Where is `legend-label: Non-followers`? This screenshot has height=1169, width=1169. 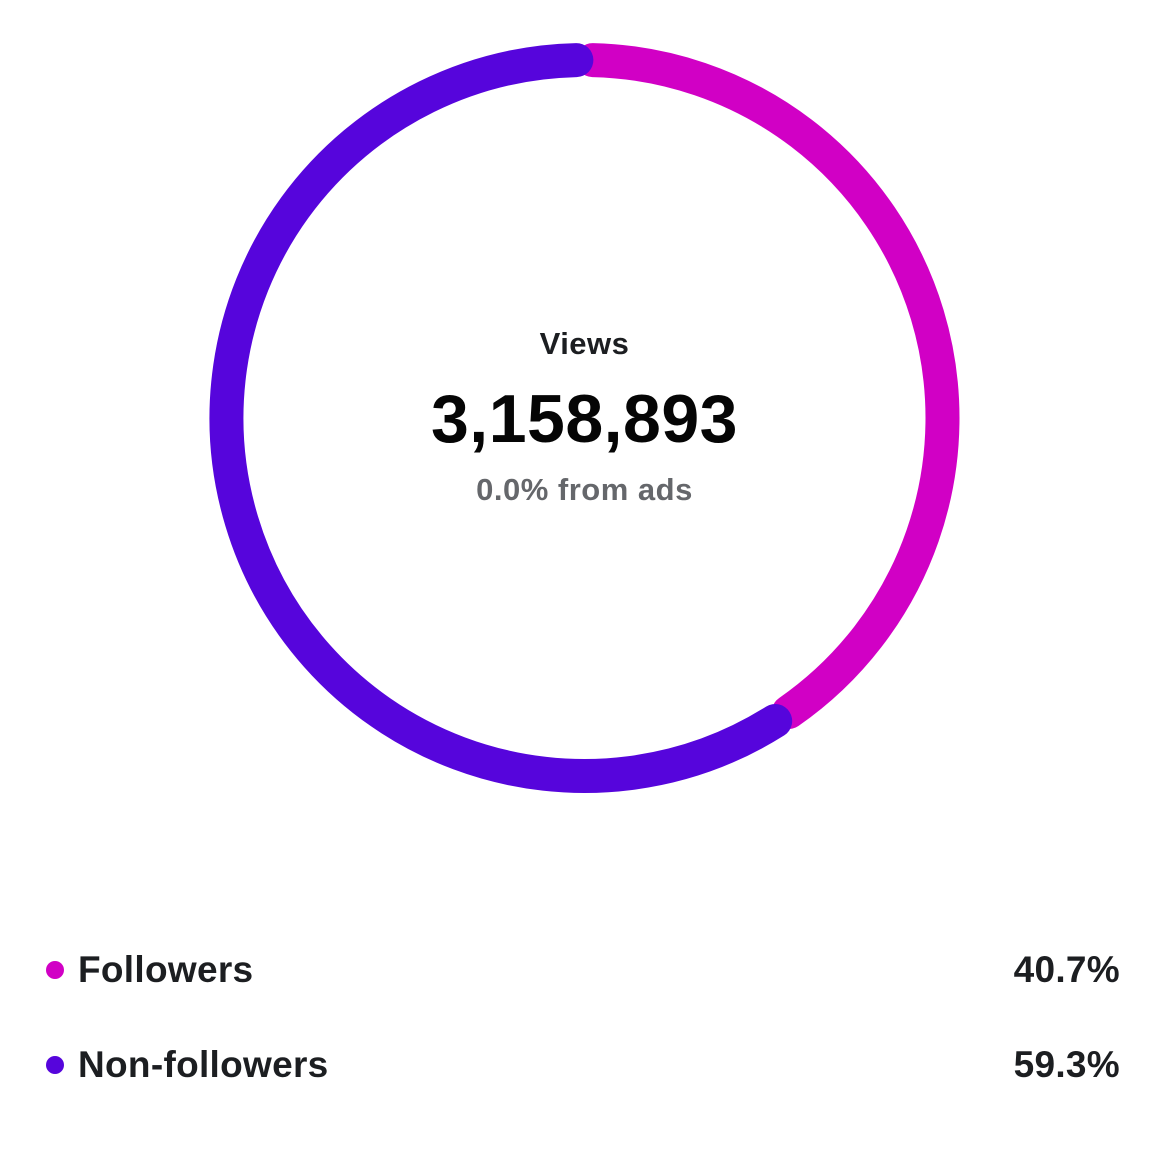
legend-label: Non-followers is located at coordinates (203, 1064).